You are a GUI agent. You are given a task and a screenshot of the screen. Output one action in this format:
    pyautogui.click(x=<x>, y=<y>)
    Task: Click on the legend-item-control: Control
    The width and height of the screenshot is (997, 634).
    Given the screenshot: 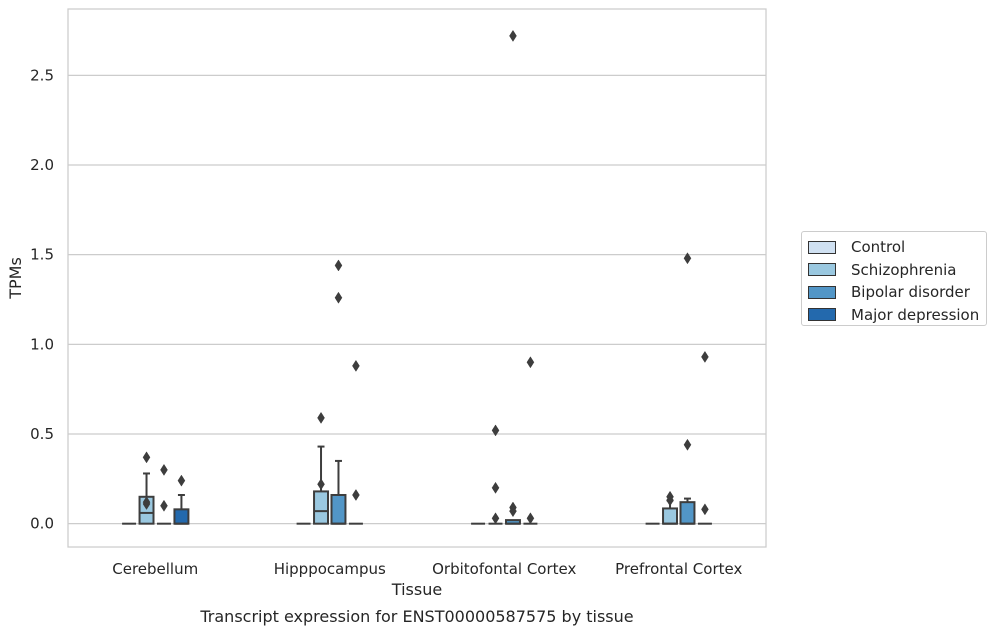 What is the action you would take?
    pyautogui.click(x=897, y=247)
    